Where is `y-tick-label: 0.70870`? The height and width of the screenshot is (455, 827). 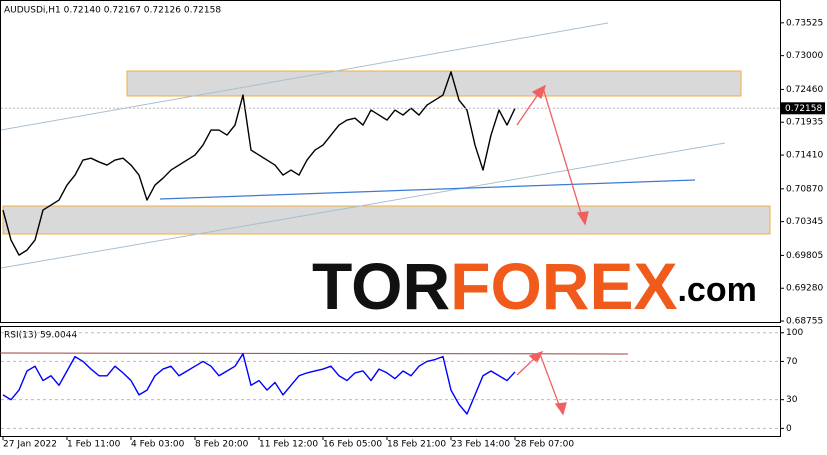 y-tick-label: 0.70870 is located at coordinates (804, 189).